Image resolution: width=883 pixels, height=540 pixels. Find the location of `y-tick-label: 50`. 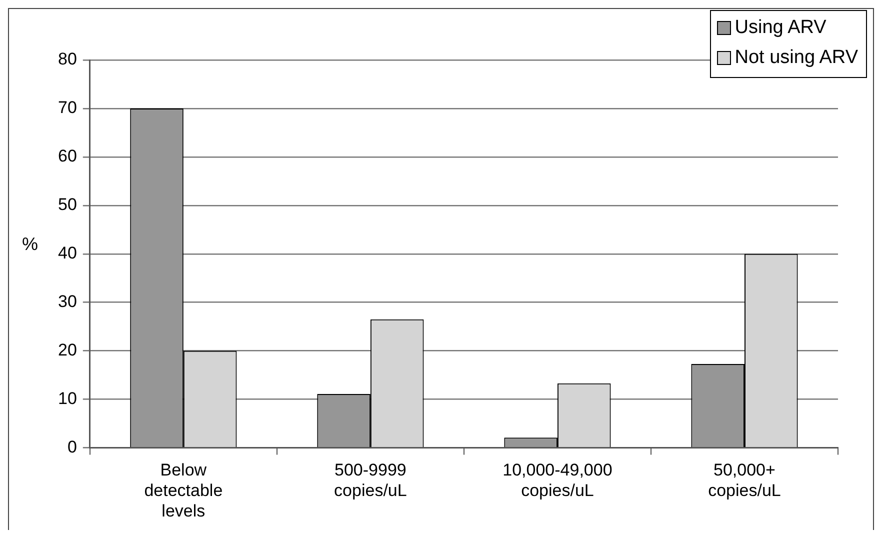

y-tick-label: 50 is located at coordinates (67, 204).